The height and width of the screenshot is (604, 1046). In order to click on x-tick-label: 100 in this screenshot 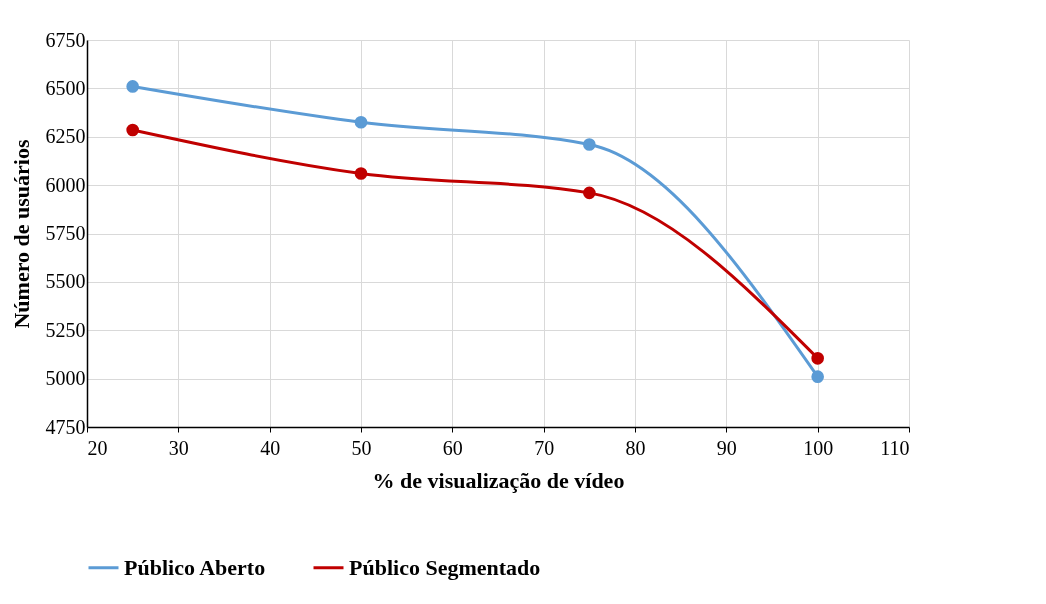, I will do `click(818, 447)`.